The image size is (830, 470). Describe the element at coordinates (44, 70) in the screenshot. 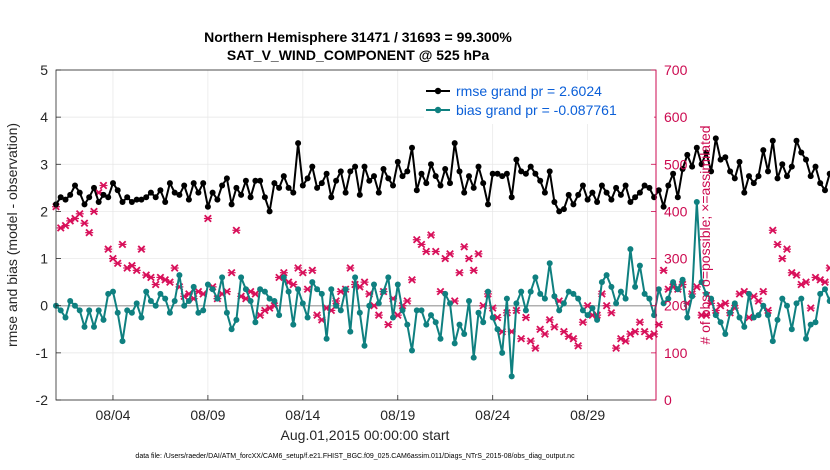

I see `y-left-tick-label: 5` at that location.